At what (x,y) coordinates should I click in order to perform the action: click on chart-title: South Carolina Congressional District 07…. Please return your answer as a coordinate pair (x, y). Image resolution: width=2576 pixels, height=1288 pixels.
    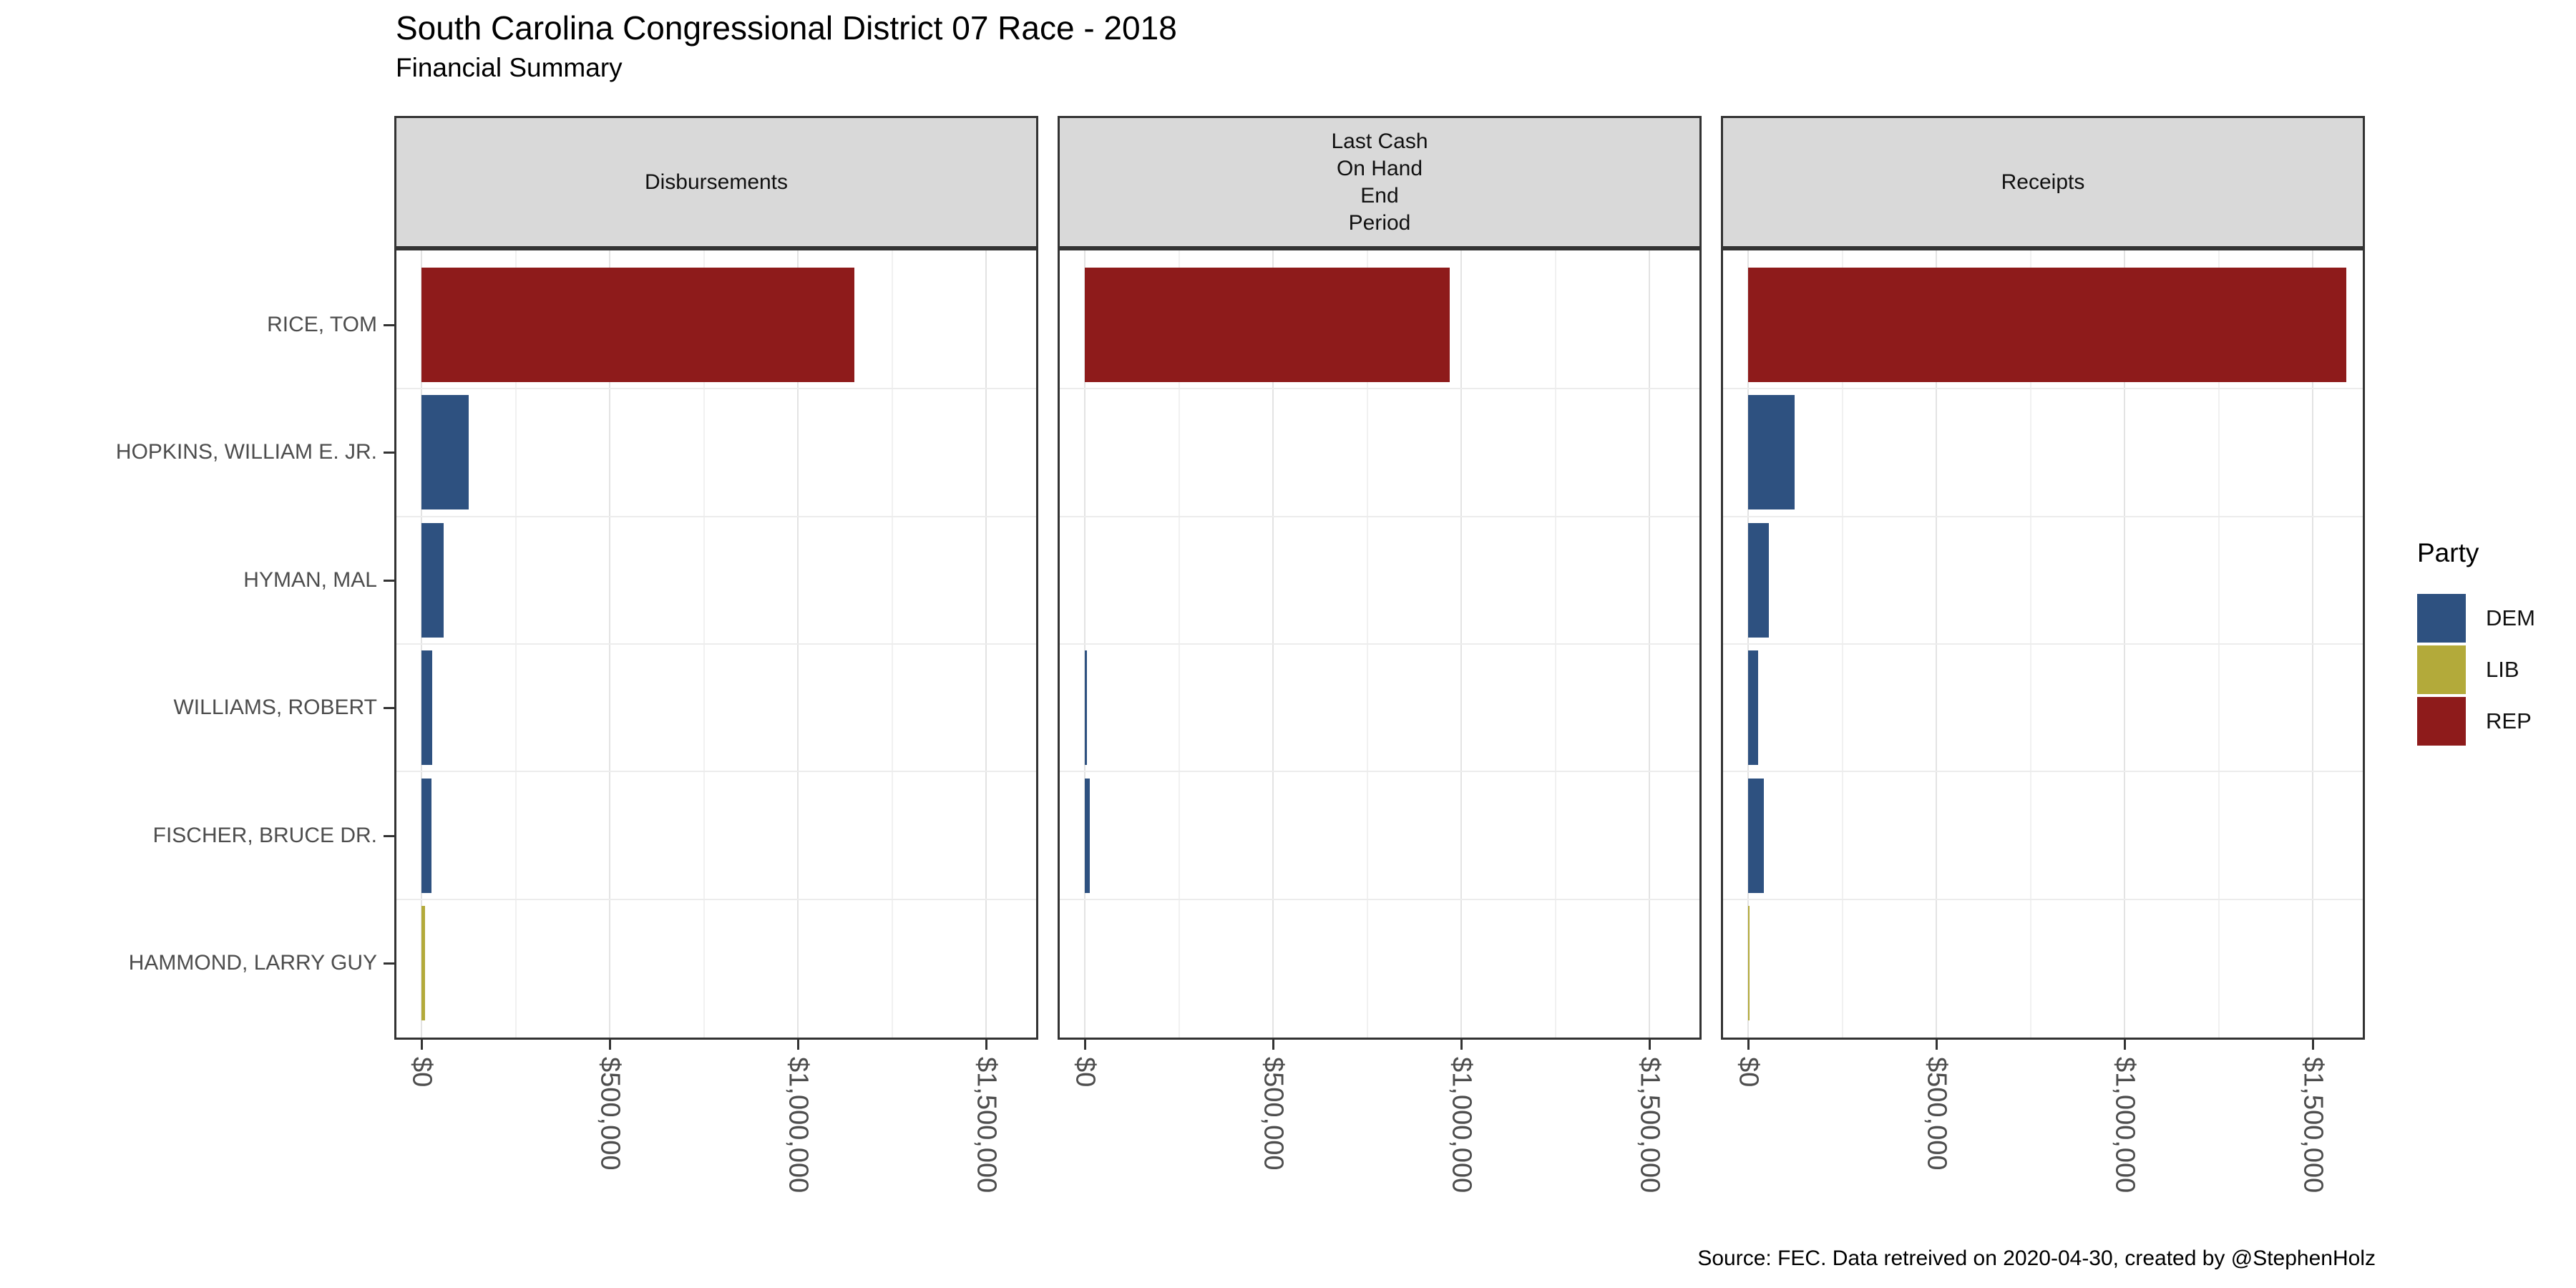
    Looking at the image, I should click on (786, 28).